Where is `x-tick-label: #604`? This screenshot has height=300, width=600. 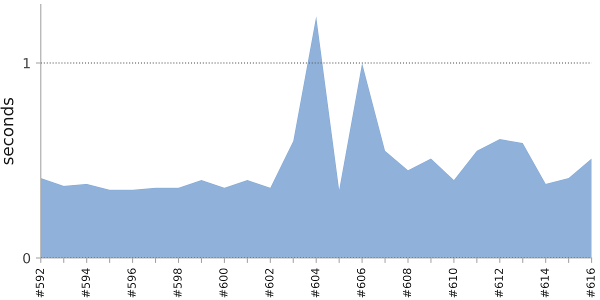 x-tick-label: #604 is located at coordinates (315, 283).